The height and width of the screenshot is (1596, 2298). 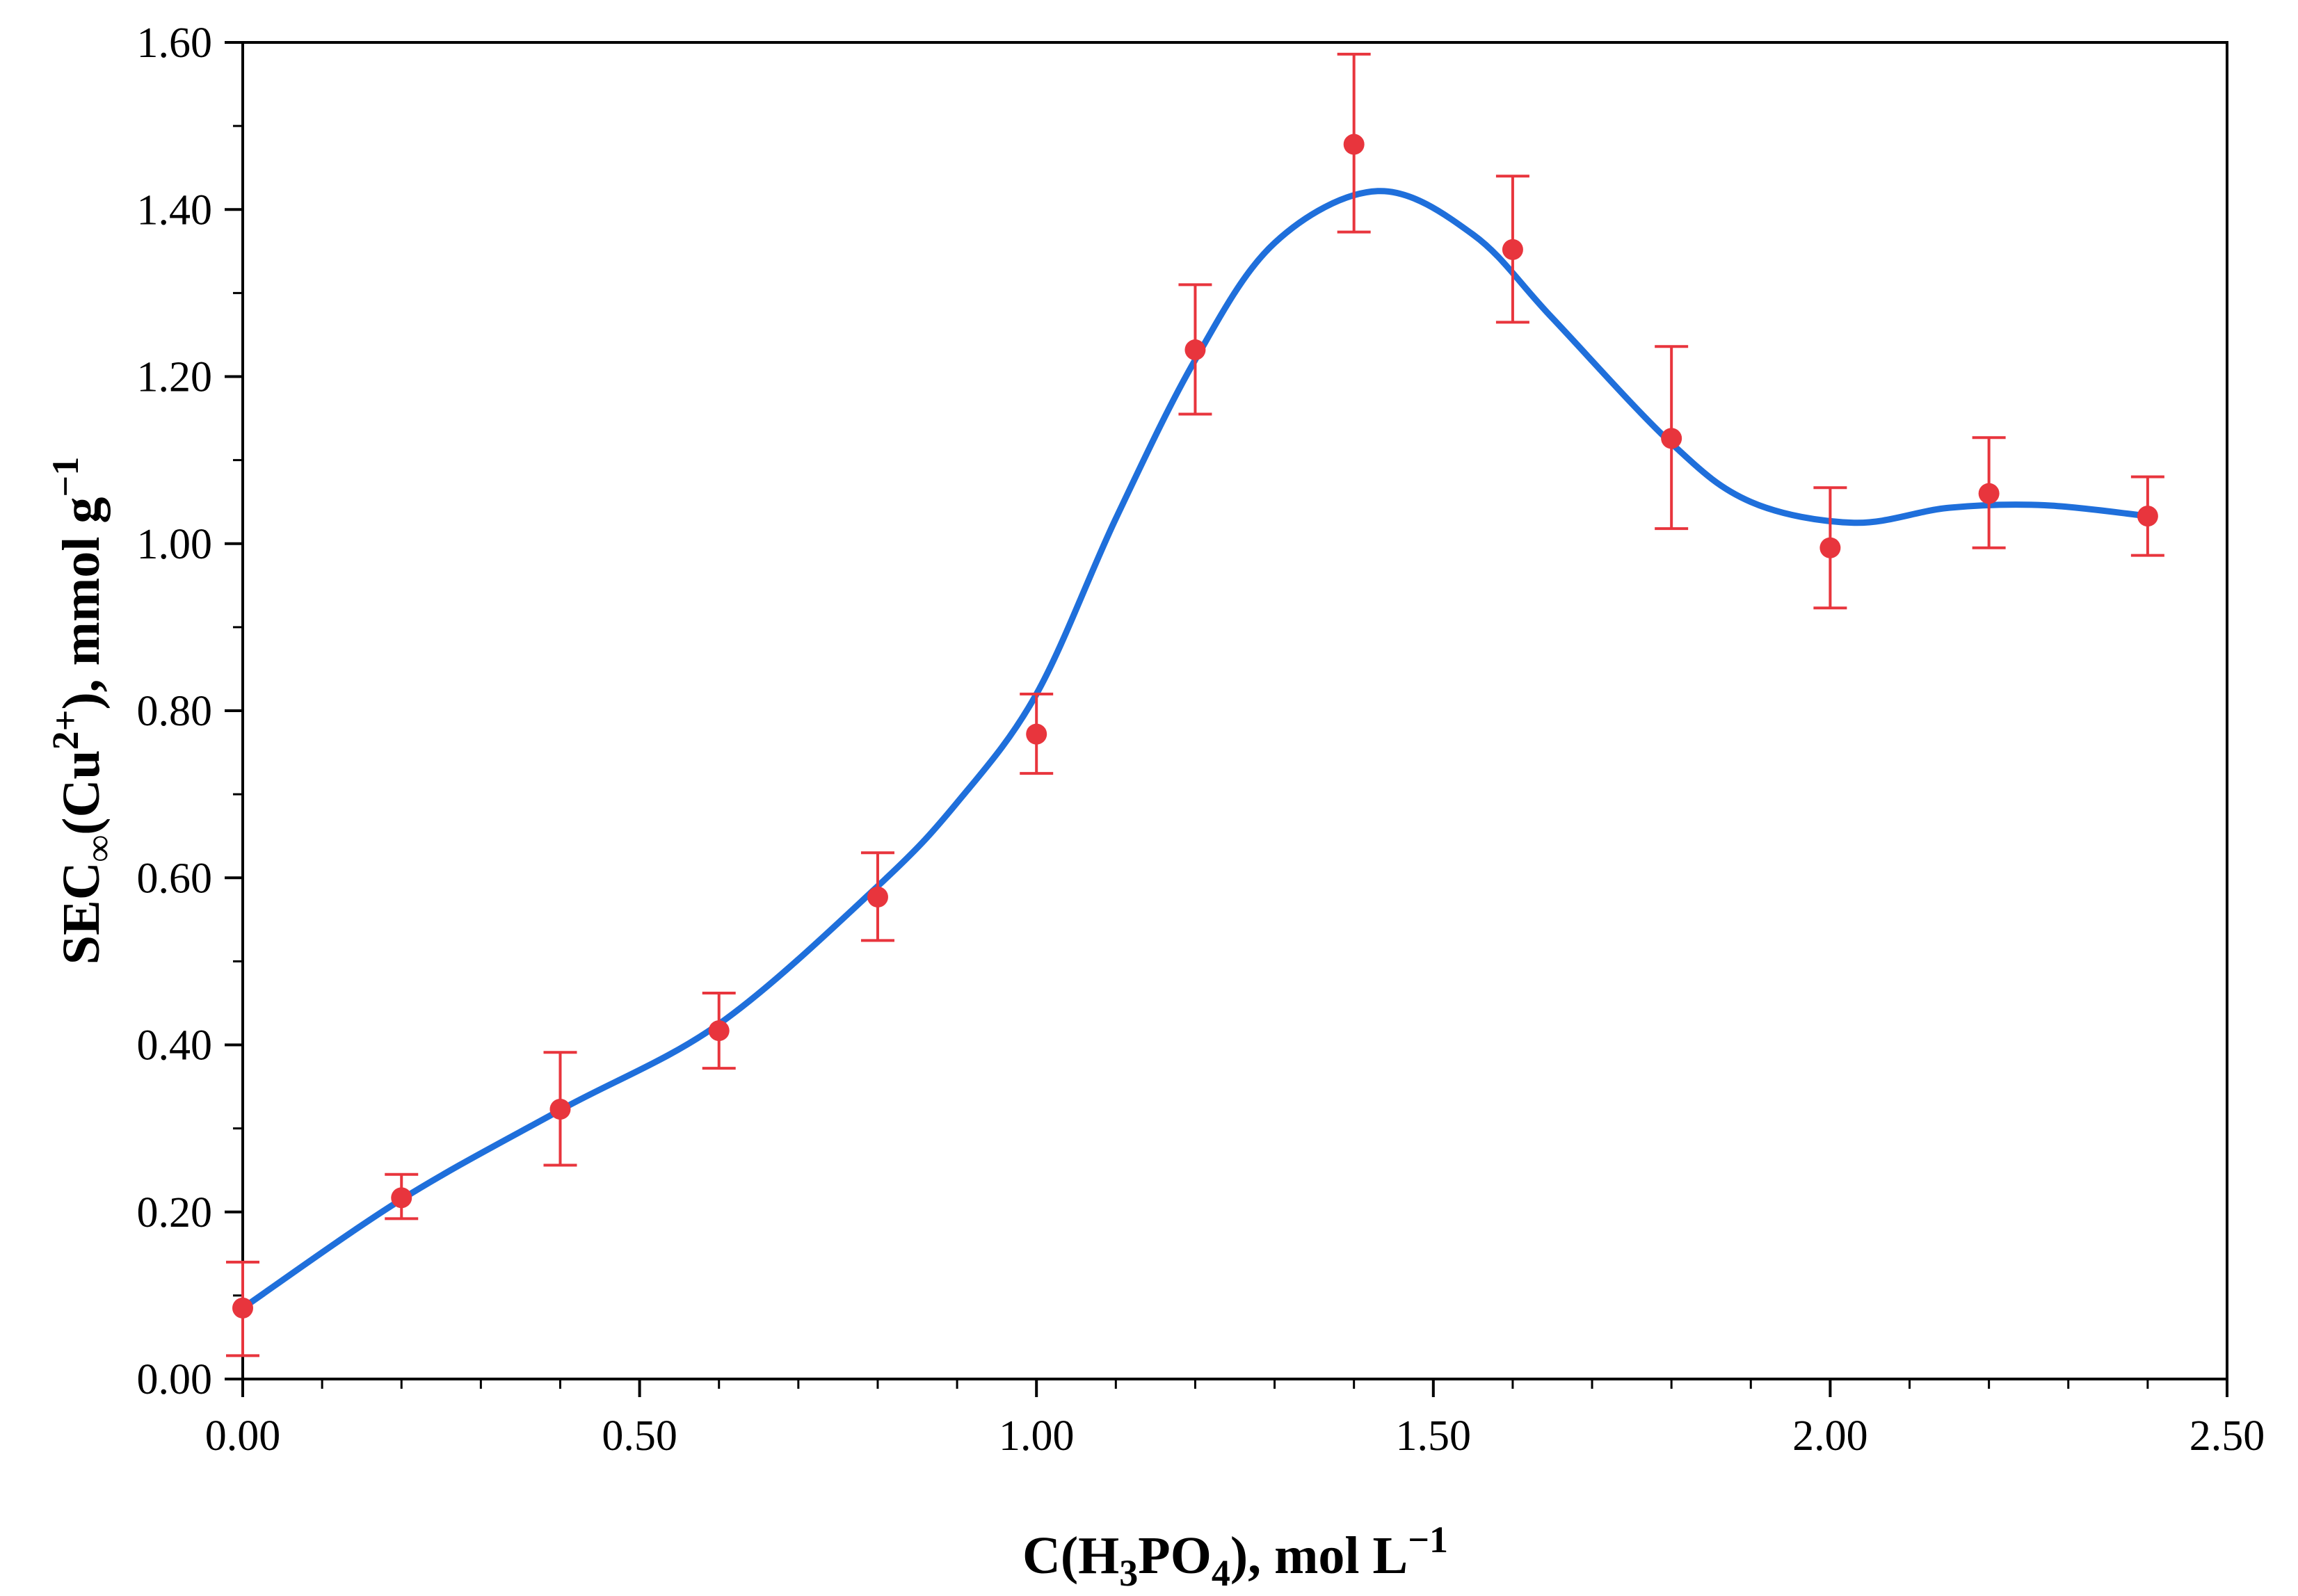 What do you see at coordinates (175, 1379) in the screenshot?
I see `y-tick-label: 0.00` at bounding box center [175, 1379].